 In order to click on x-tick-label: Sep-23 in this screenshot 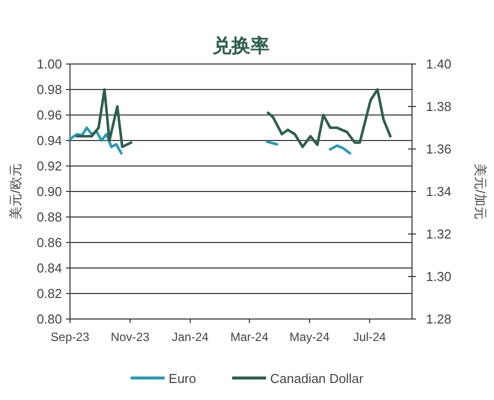, I will do `click(70, 337)`.